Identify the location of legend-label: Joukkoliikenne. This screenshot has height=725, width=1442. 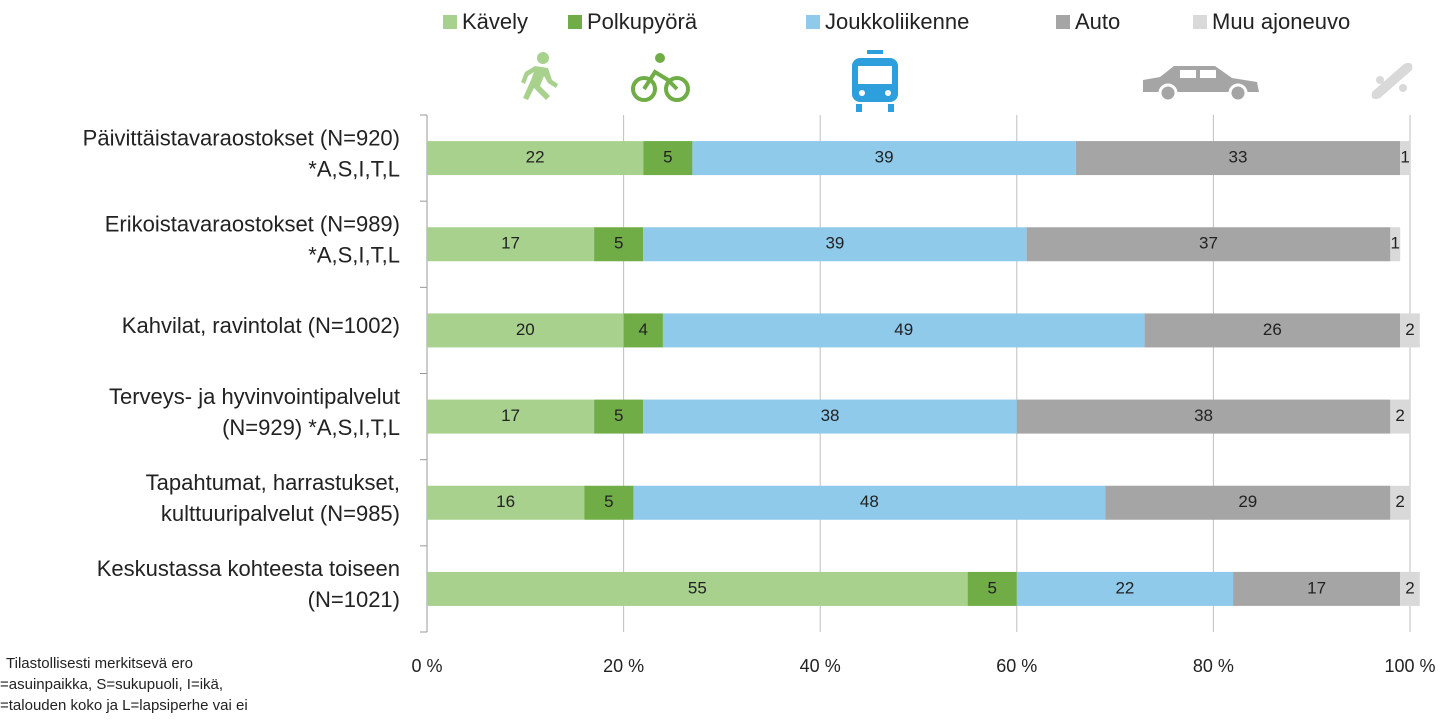
(897, 21).